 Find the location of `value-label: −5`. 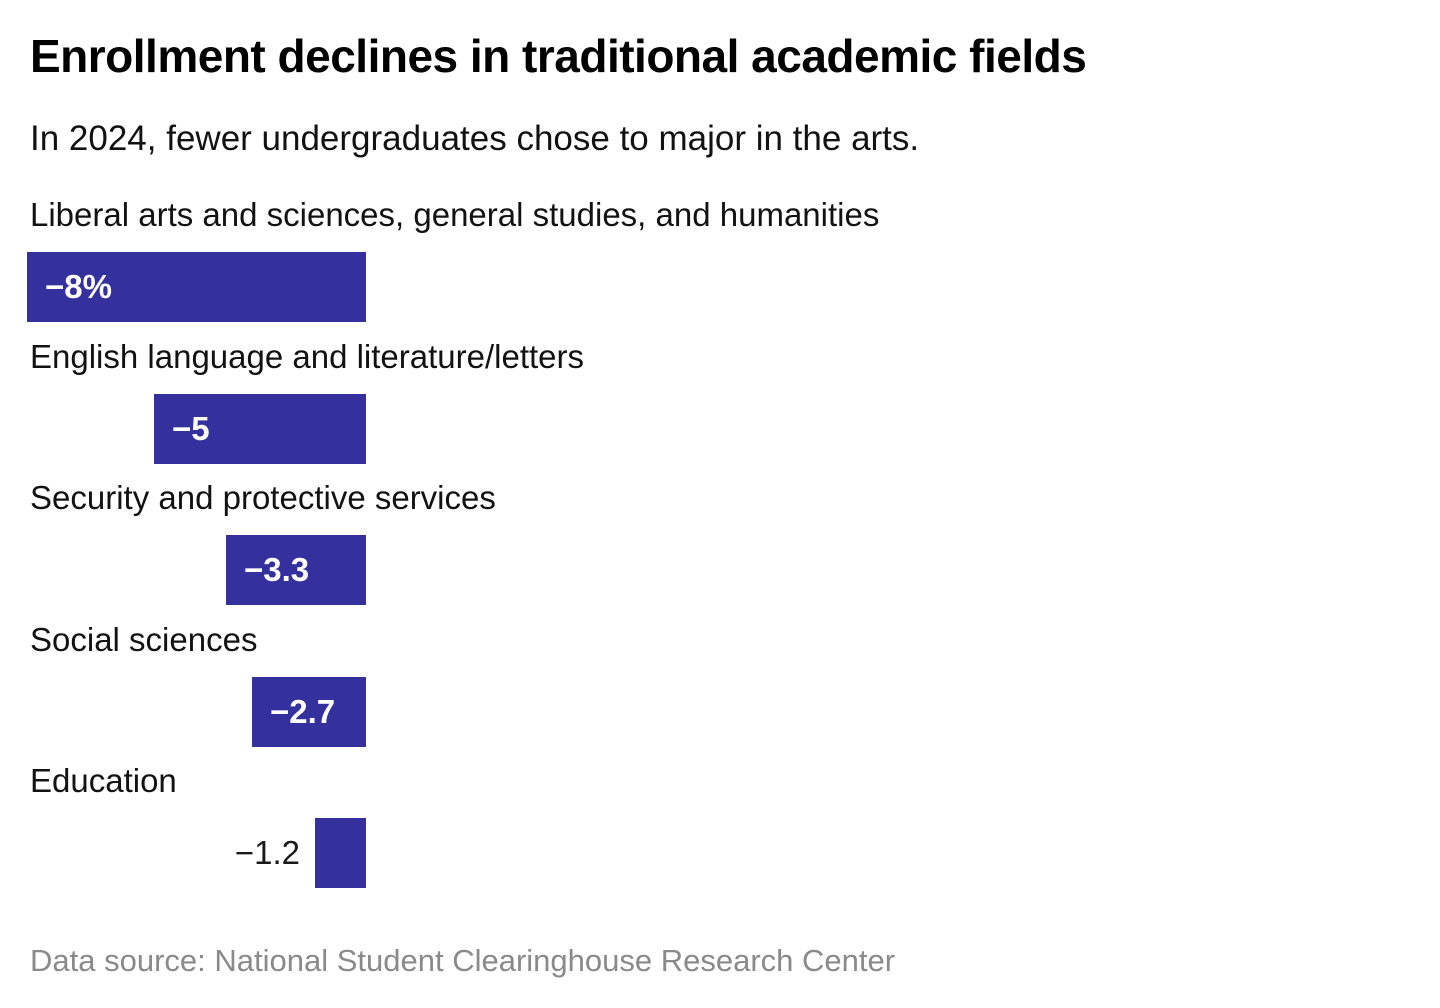

value-label: −5 is located at coordinates (191, 428).